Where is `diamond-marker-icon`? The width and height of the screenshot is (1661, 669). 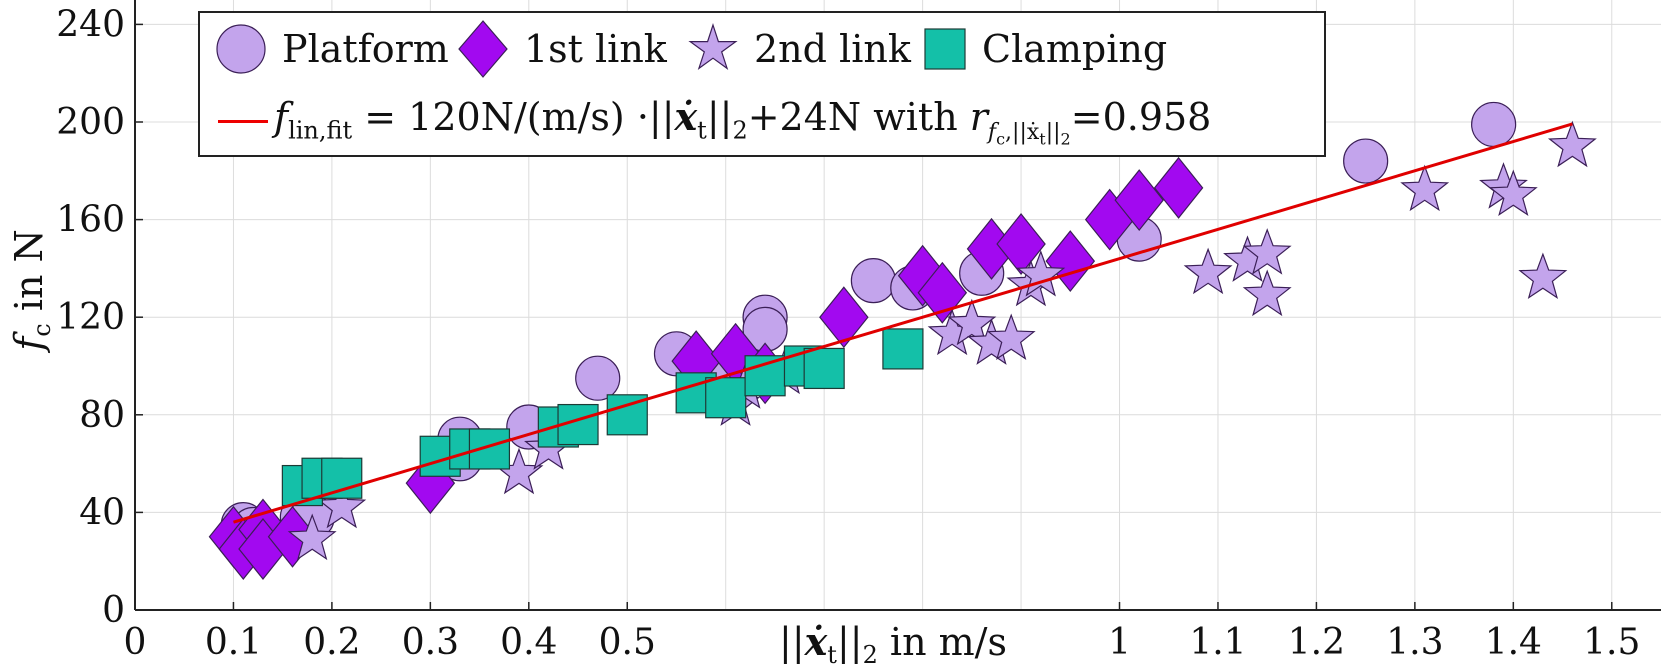 diamond-marker-icon is located at coordinates (483, 49).